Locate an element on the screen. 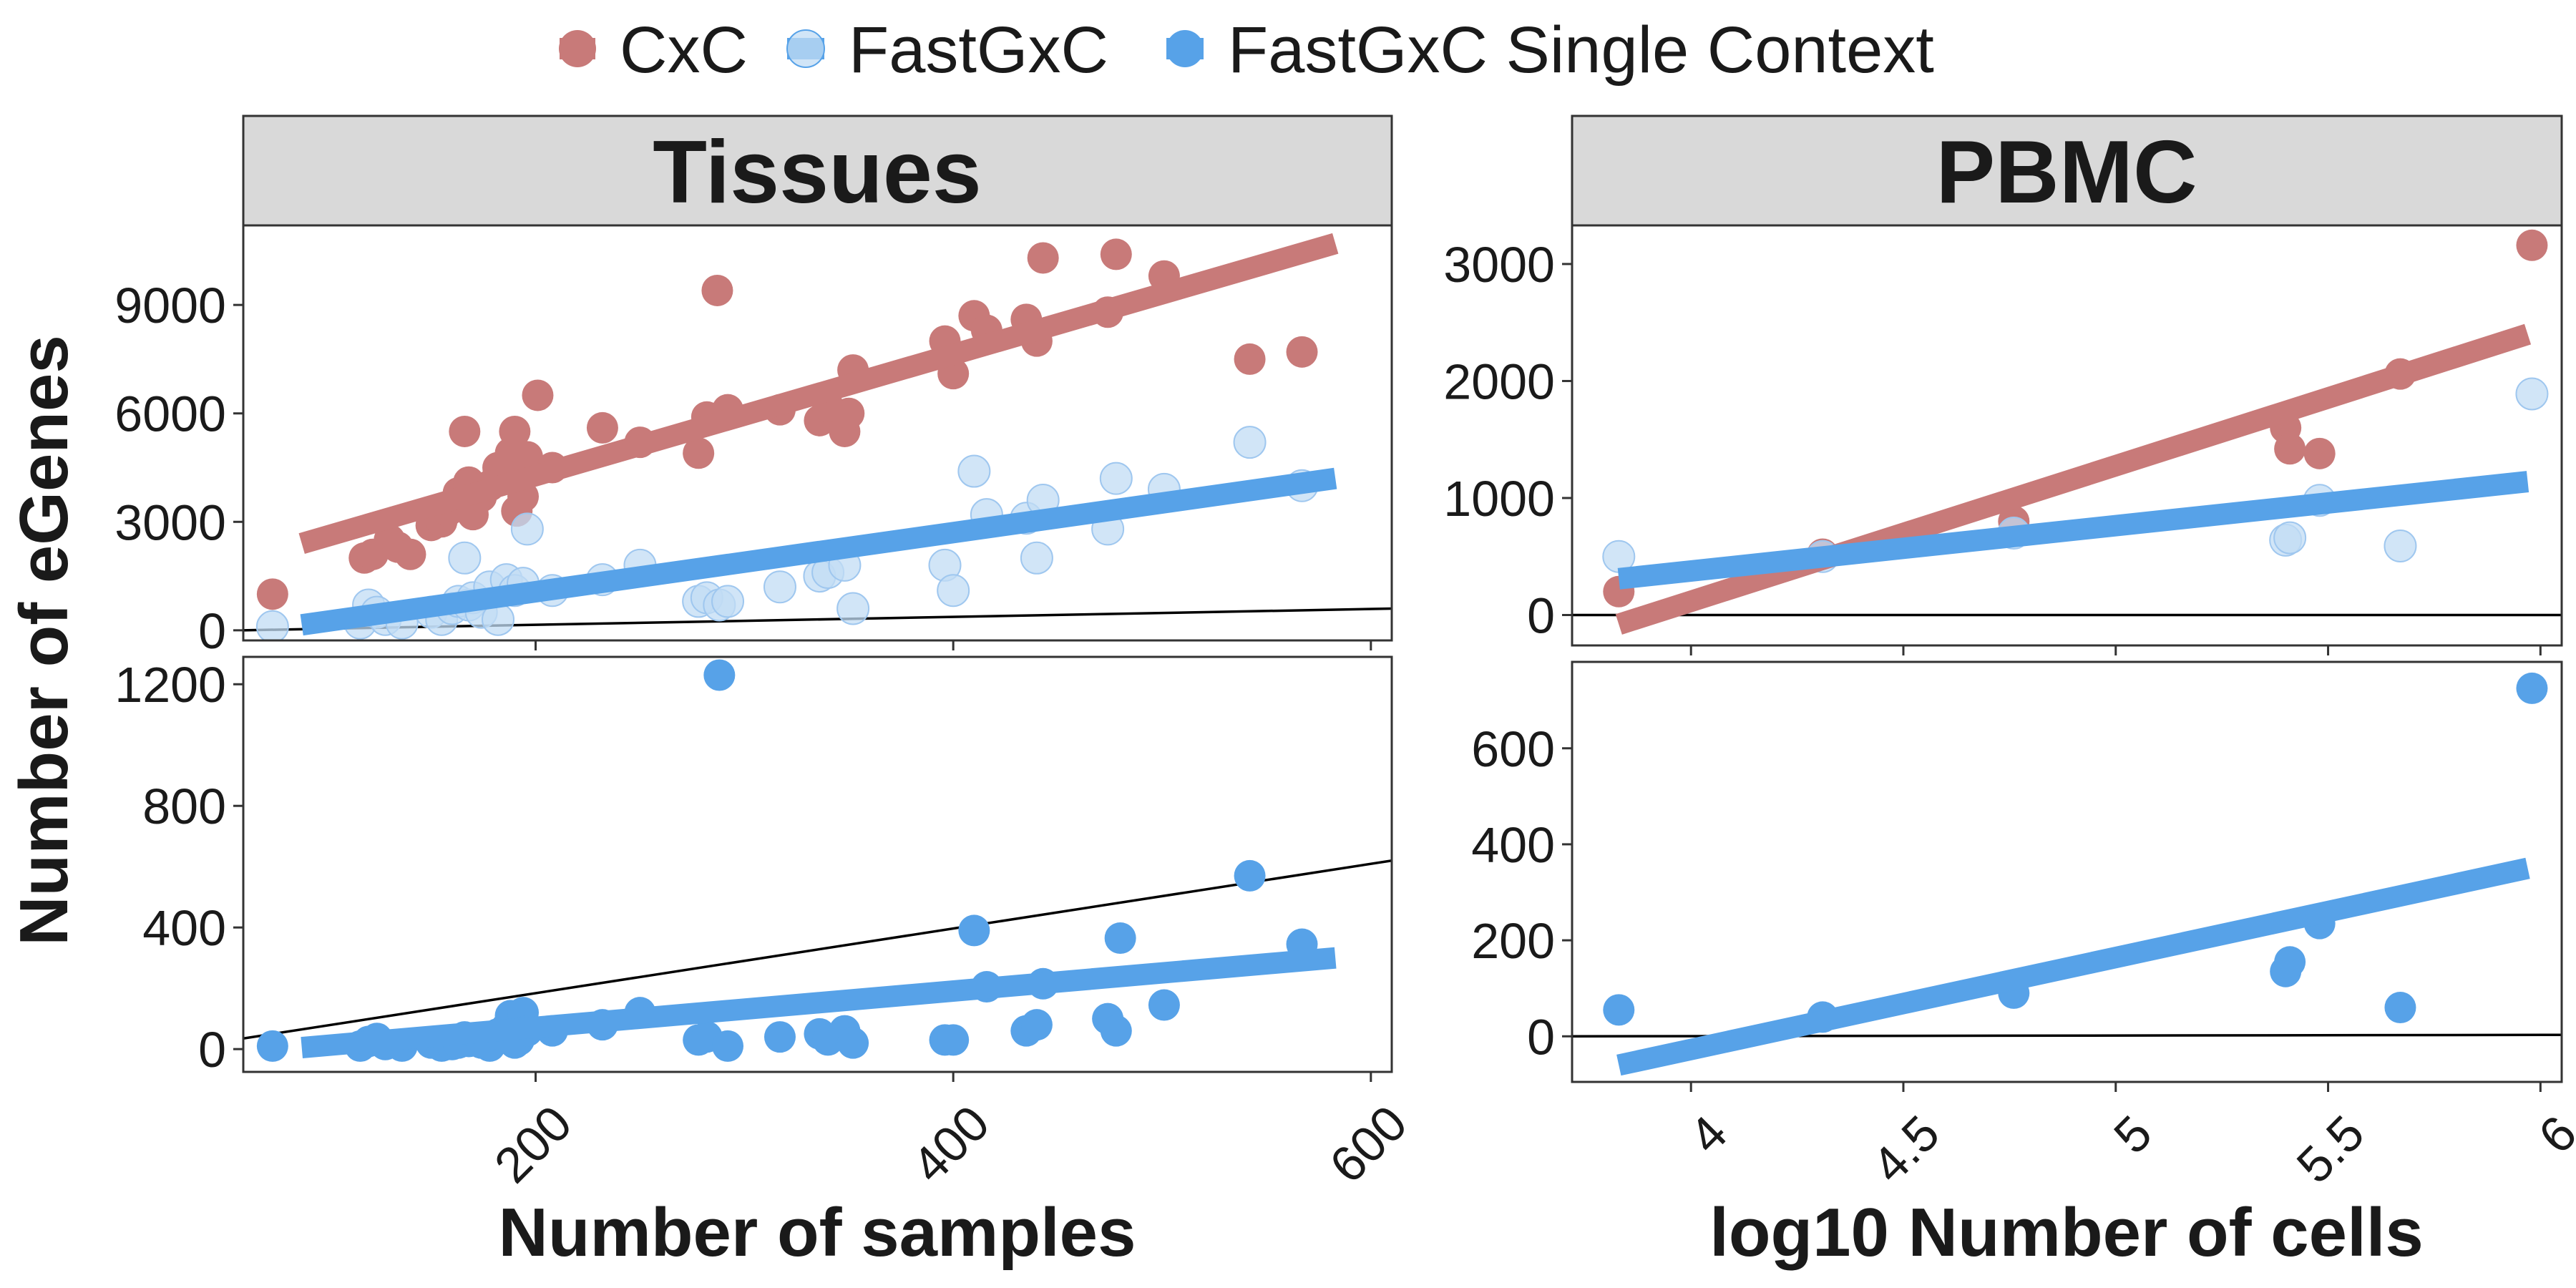 This screenshot has height=1288, width=2576. legend-key-point-cxc is located at coordinates (577, 48).